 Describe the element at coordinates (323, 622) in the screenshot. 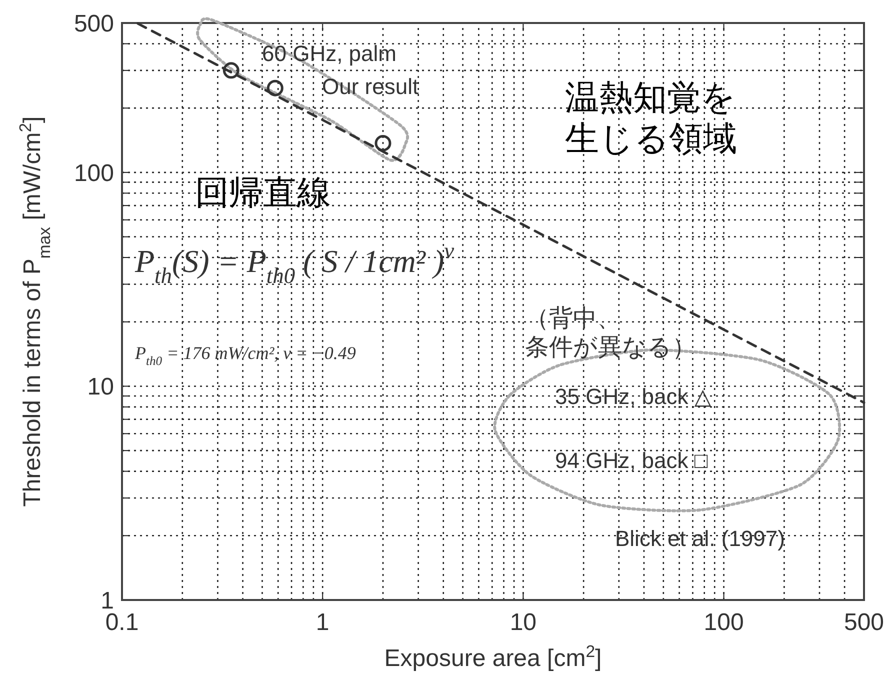

I see `x-tick-label: 1` at that location.